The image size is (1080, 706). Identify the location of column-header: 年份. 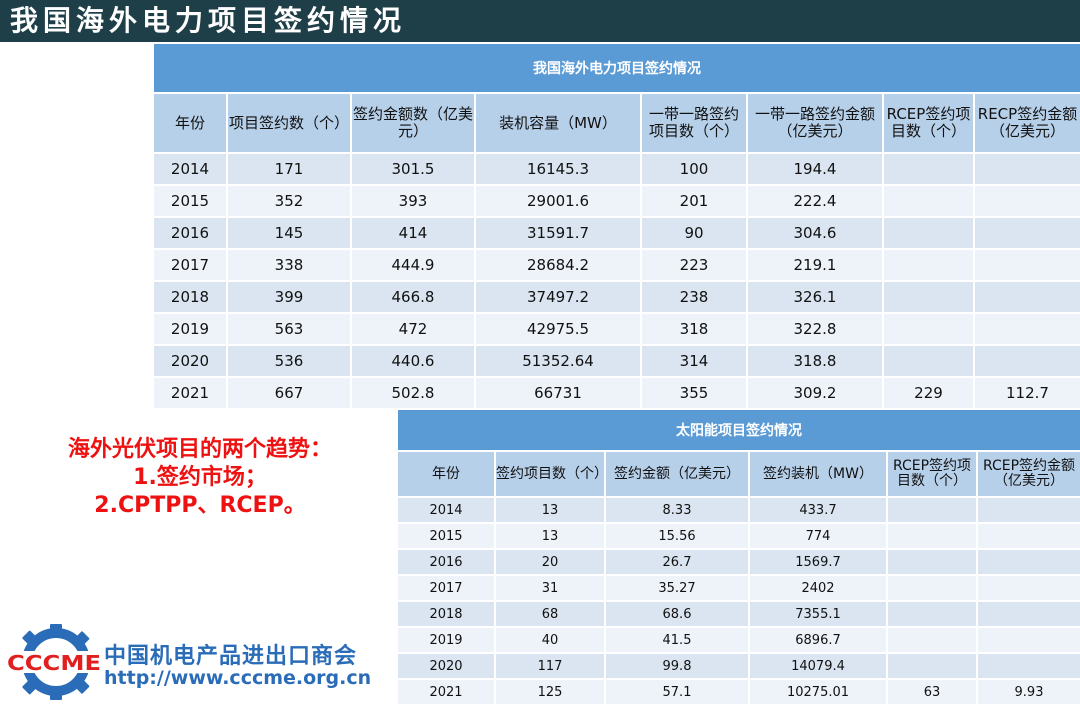
(190, 122).